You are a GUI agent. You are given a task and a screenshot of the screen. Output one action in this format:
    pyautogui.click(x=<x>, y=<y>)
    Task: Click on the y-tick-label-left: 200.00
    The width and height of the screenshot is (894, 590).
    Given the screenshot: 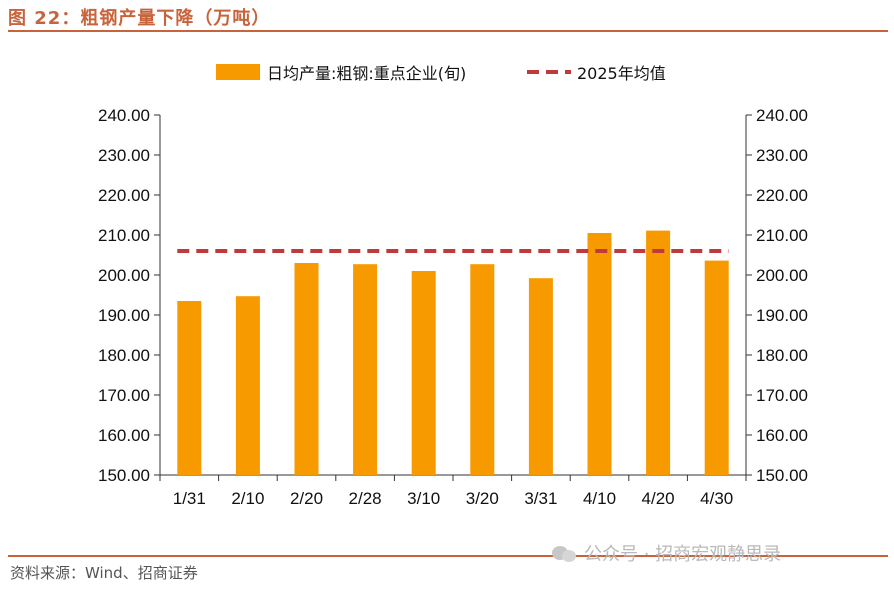 What is the action you would take?
    pyautogui.click(x=124, y=275)
    